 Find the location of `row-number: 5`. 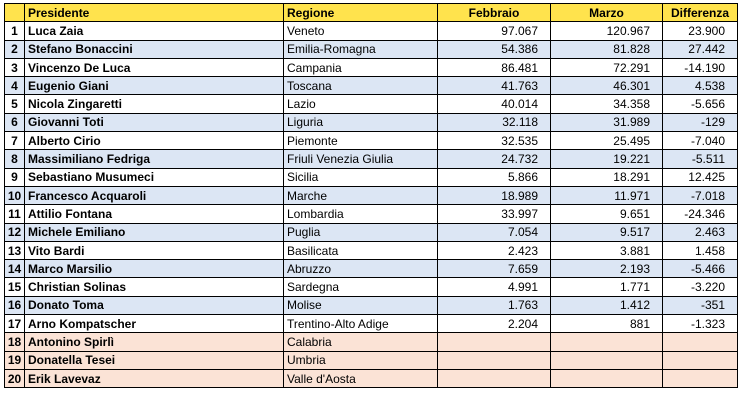

row-number: 5 is located at coordinates (14, 104).